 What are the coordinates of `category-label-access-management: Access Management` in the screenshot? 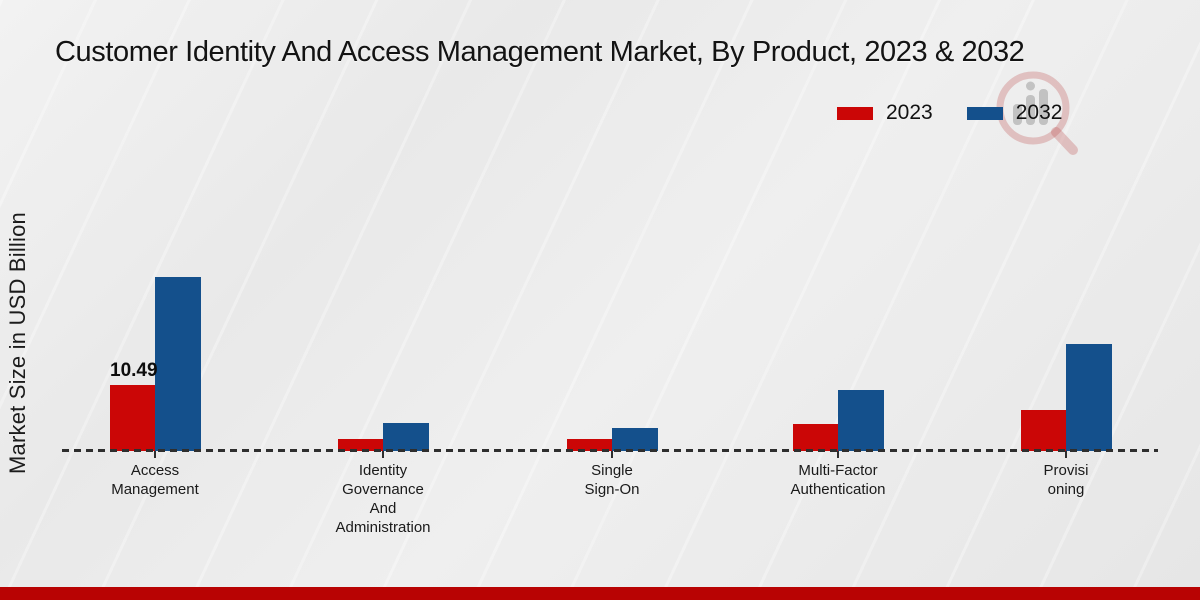 It's located at (155, 480).